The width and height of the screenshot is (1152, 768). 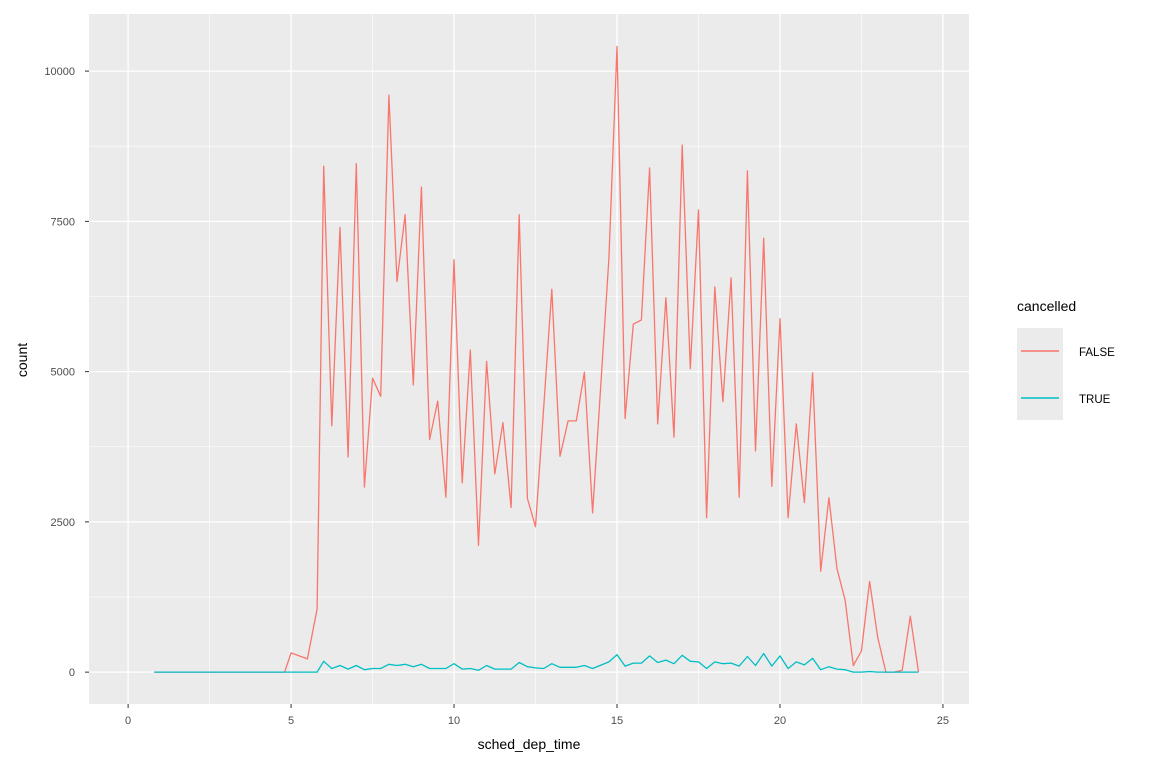 I want to click on series-line-true, so click(x=536, y=662).